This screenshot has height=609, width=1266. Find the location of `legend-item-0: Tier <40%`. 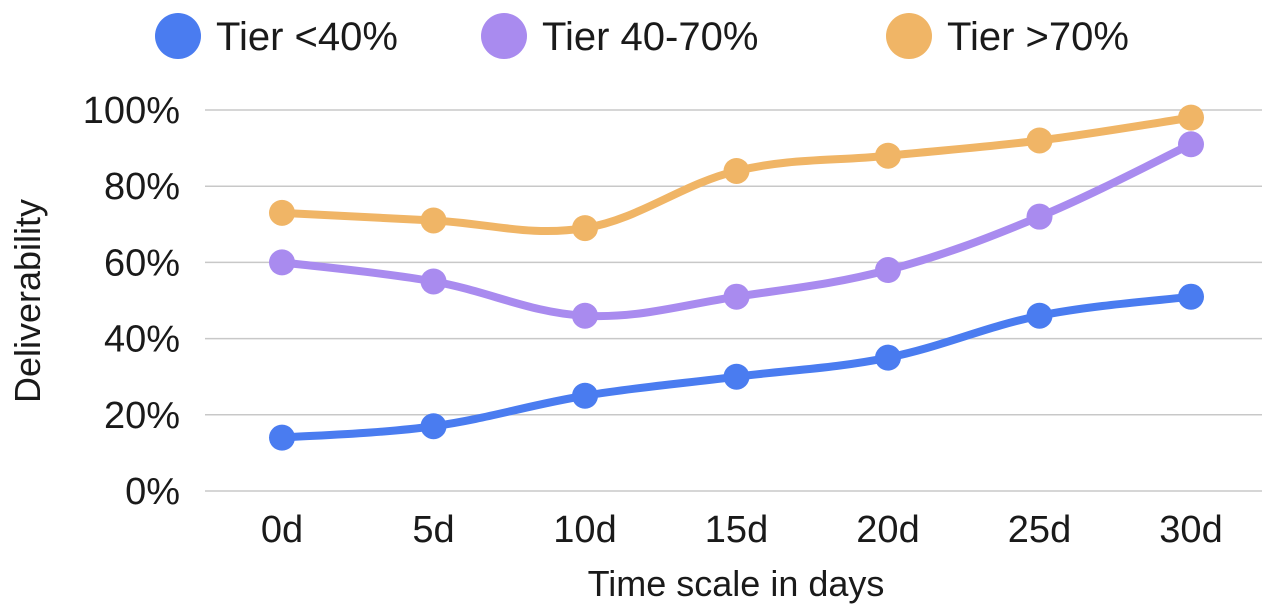

legend-item-0: Tier <40% is located at coordinates (276, 36).